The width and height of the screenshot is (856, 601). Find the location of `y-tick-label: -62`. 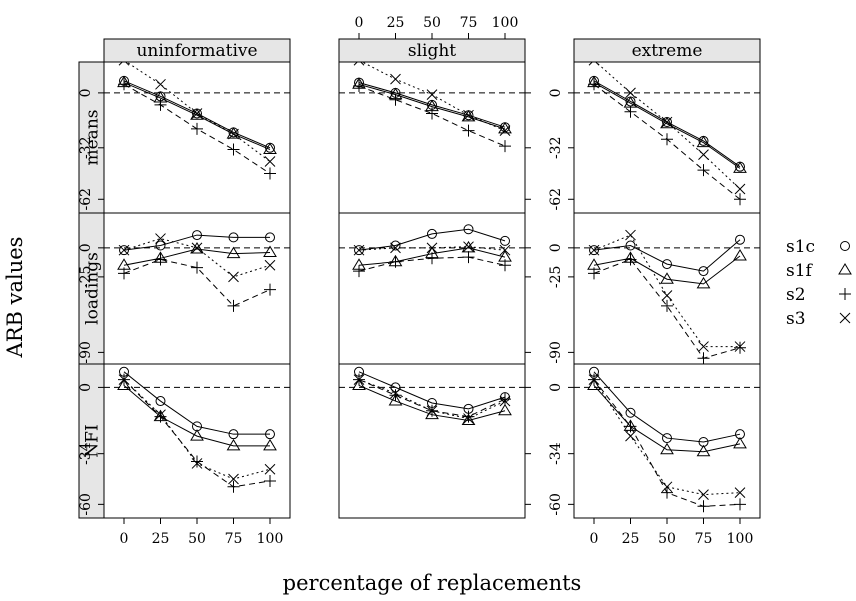

y-tick-label: -62 is located at coordinates (556, 199).